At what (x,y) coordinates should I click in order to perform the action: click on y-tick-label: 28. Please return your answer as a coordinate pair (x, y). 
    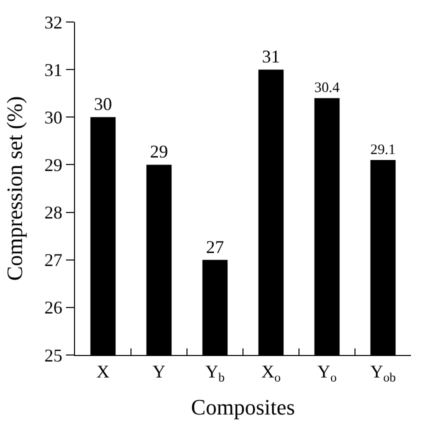
    Looking at the image, I should click on (53, 212).